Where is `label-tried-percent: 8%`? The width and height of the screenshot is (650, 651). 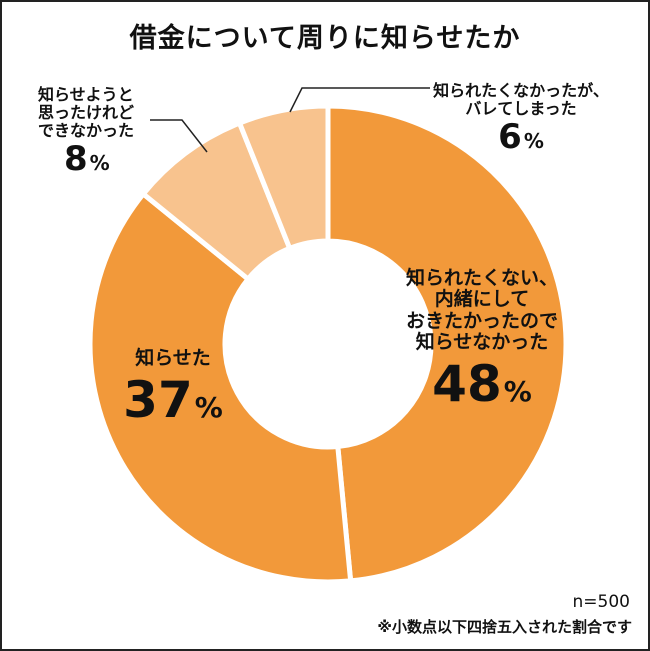
label-tried-percent: 8% is located at coordinates (113, 159).